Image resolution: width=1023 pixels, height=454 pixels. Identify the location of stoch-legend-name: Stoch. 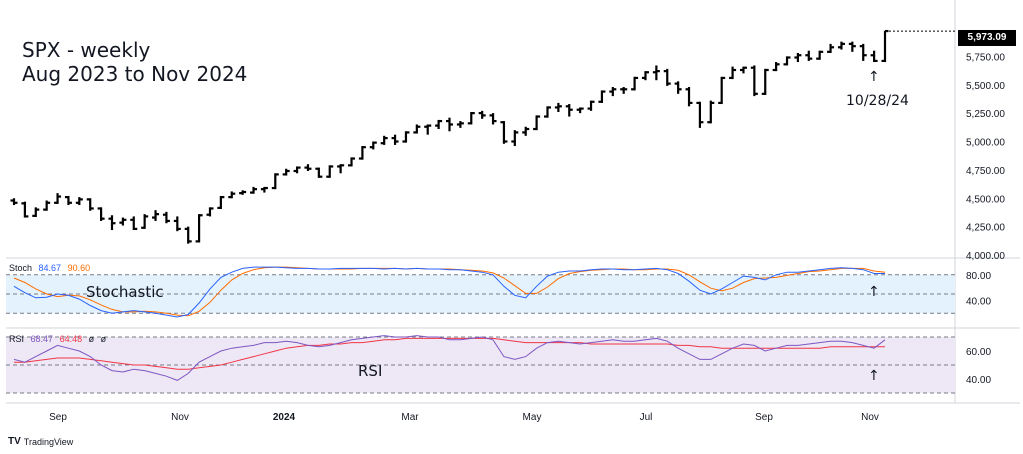
(21, 268).